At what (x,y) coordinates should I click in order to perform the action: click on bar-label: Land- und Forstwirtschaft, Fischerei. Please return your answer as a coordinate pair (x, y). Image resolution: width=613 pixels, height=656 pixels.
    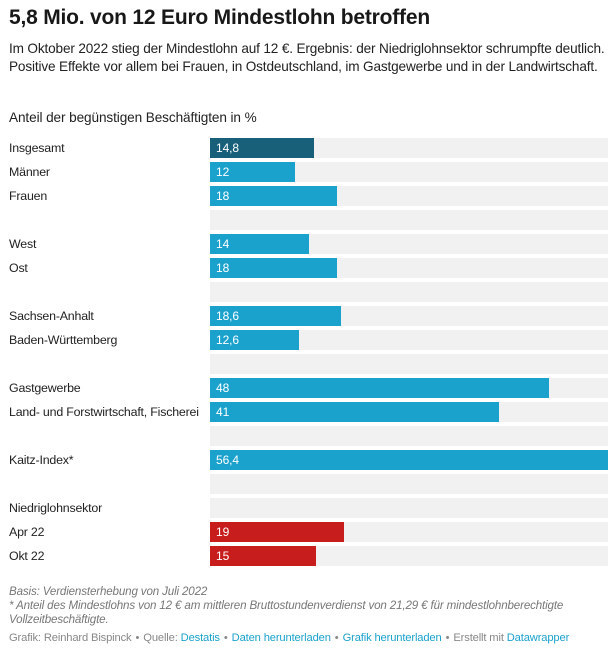
    Looking at the image, I should click on (104, 412).